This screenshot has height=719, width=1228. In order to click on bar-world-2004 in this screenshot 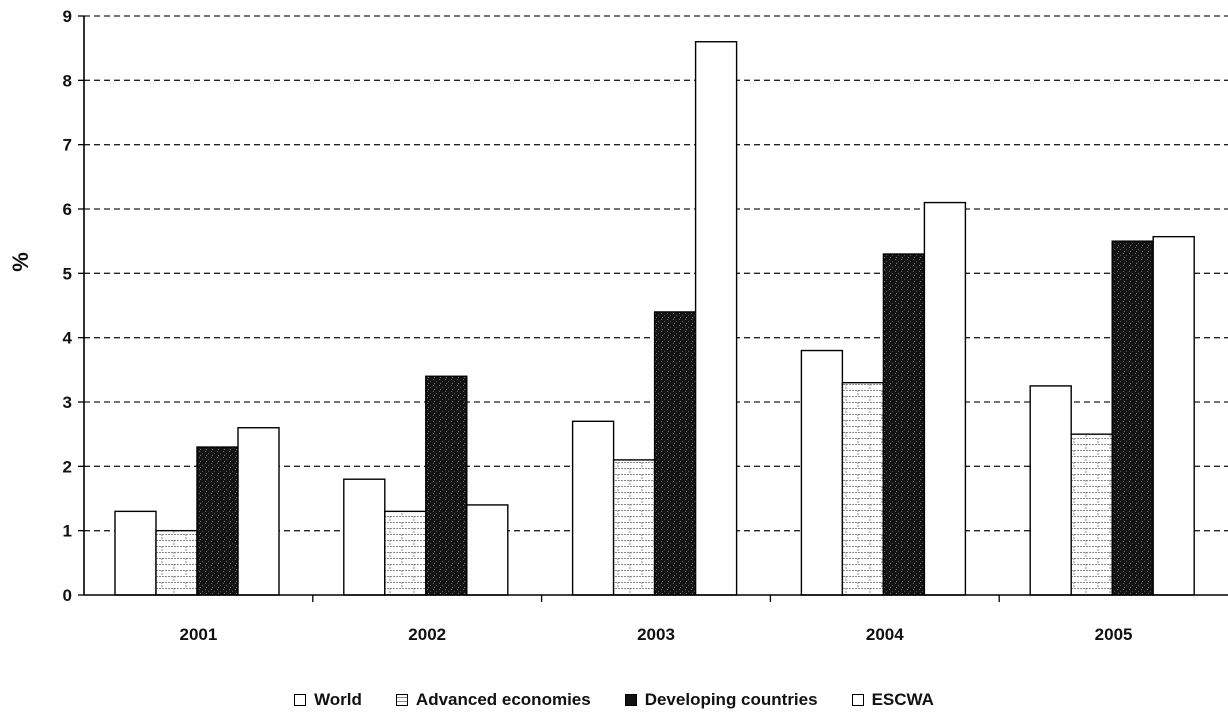, I will do `click(822, 472)`.